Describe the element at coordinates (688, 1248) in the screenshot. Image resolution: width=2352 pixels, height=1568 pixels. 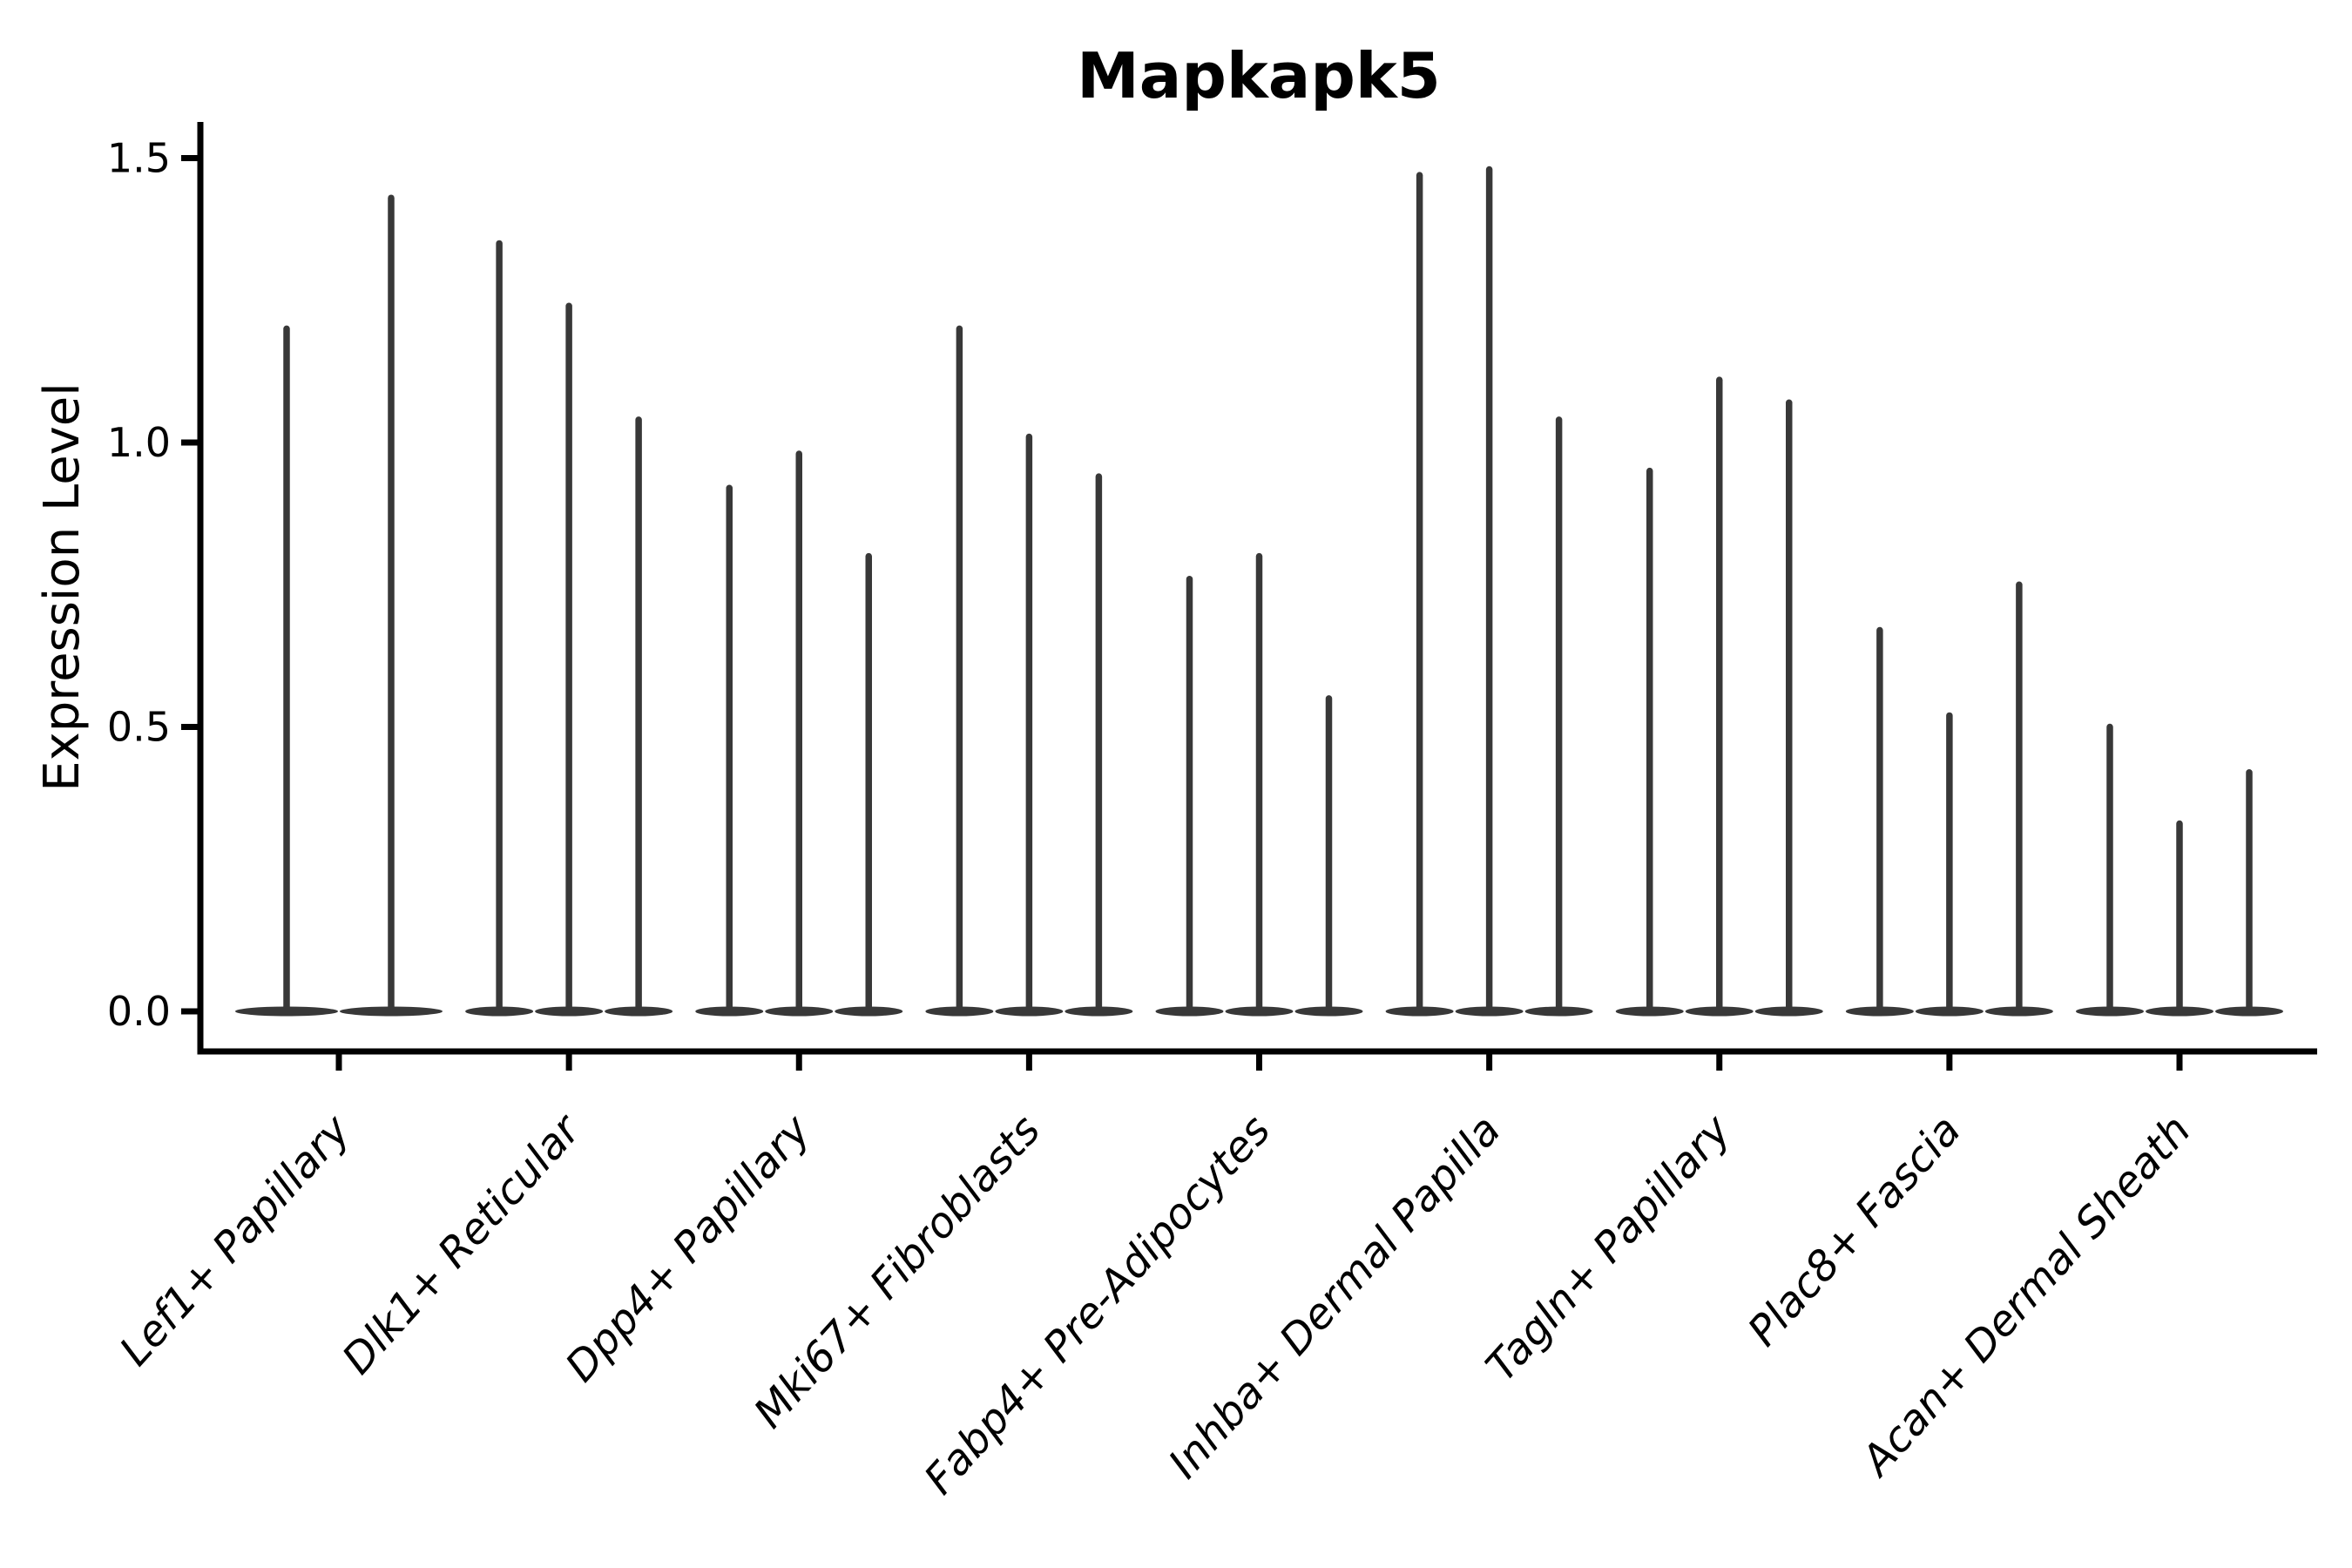
I see `x-tick-label: Dpp4+ Papillary` at that location.